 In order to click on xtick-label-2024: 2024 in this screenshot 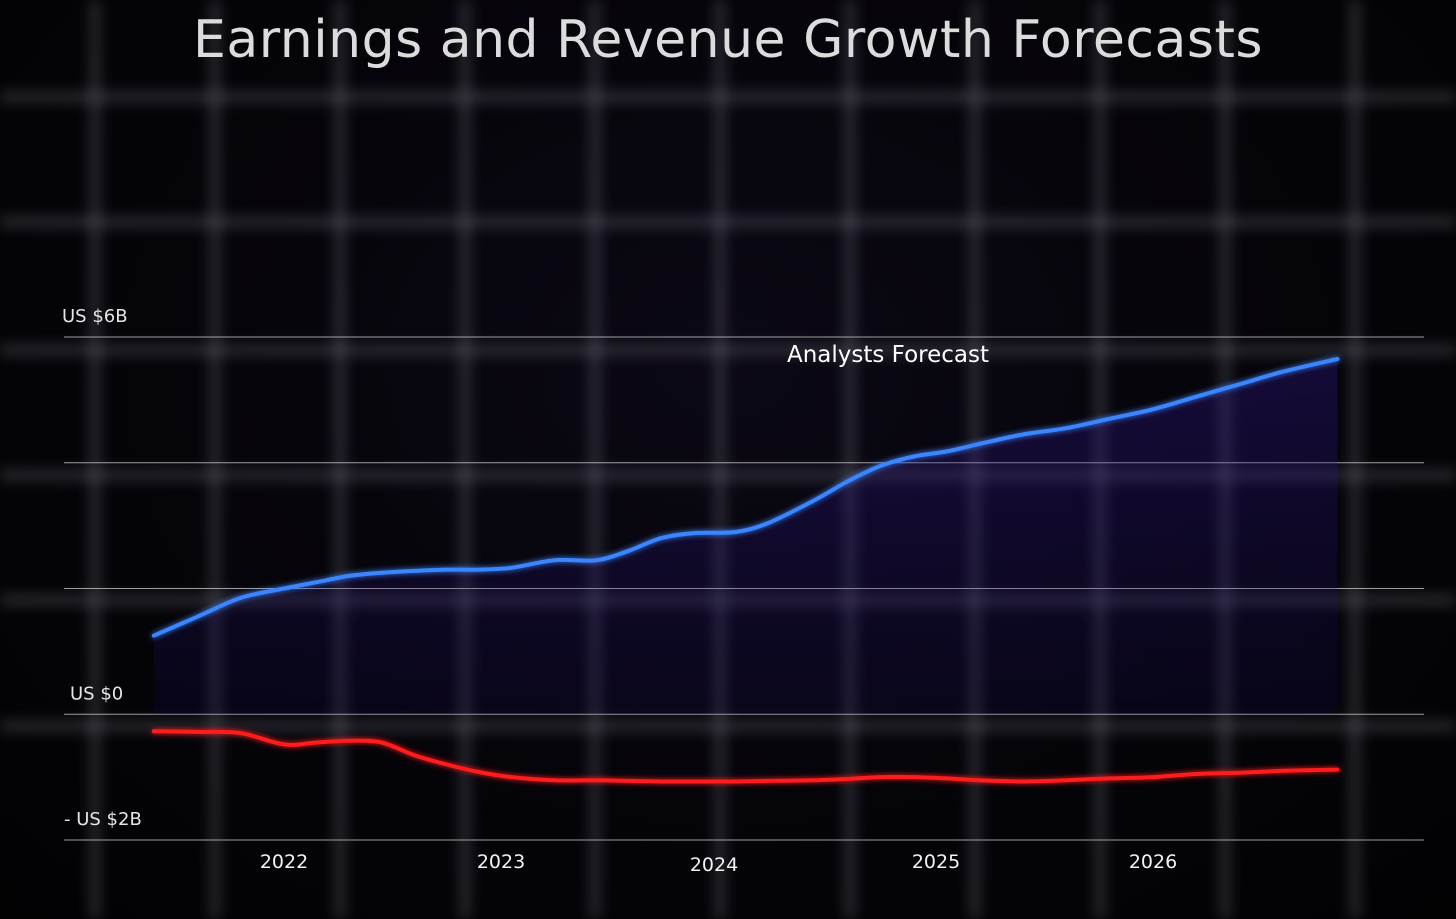, I will do `click(714, 865)`.